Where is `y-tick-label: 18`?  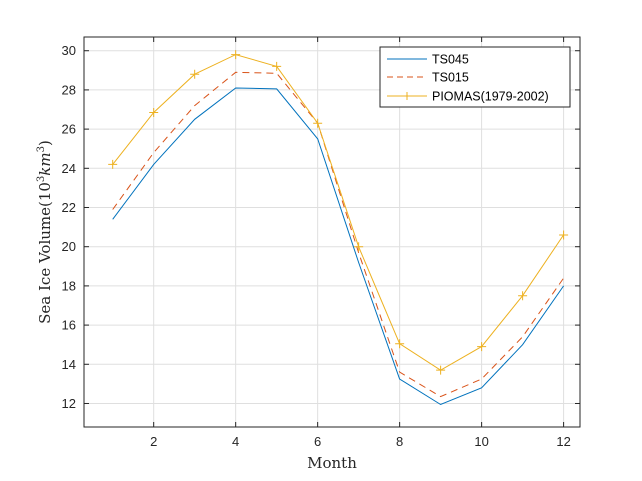 y-tick-label: 18 is located at coordinates (69, 285).